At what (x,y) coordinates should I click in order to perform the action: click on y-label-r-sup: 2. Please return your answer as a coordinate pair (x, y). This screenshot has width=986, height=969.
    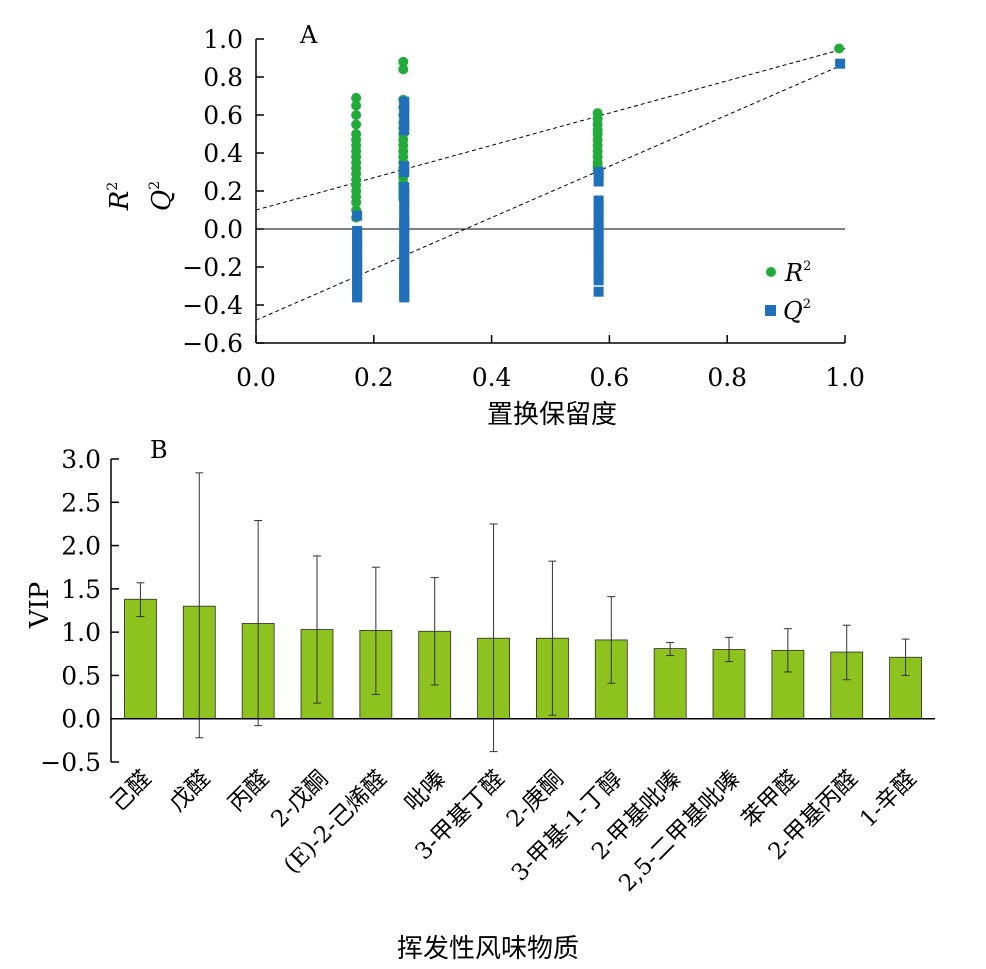
    Looking at the image, I should click on (113, 186).